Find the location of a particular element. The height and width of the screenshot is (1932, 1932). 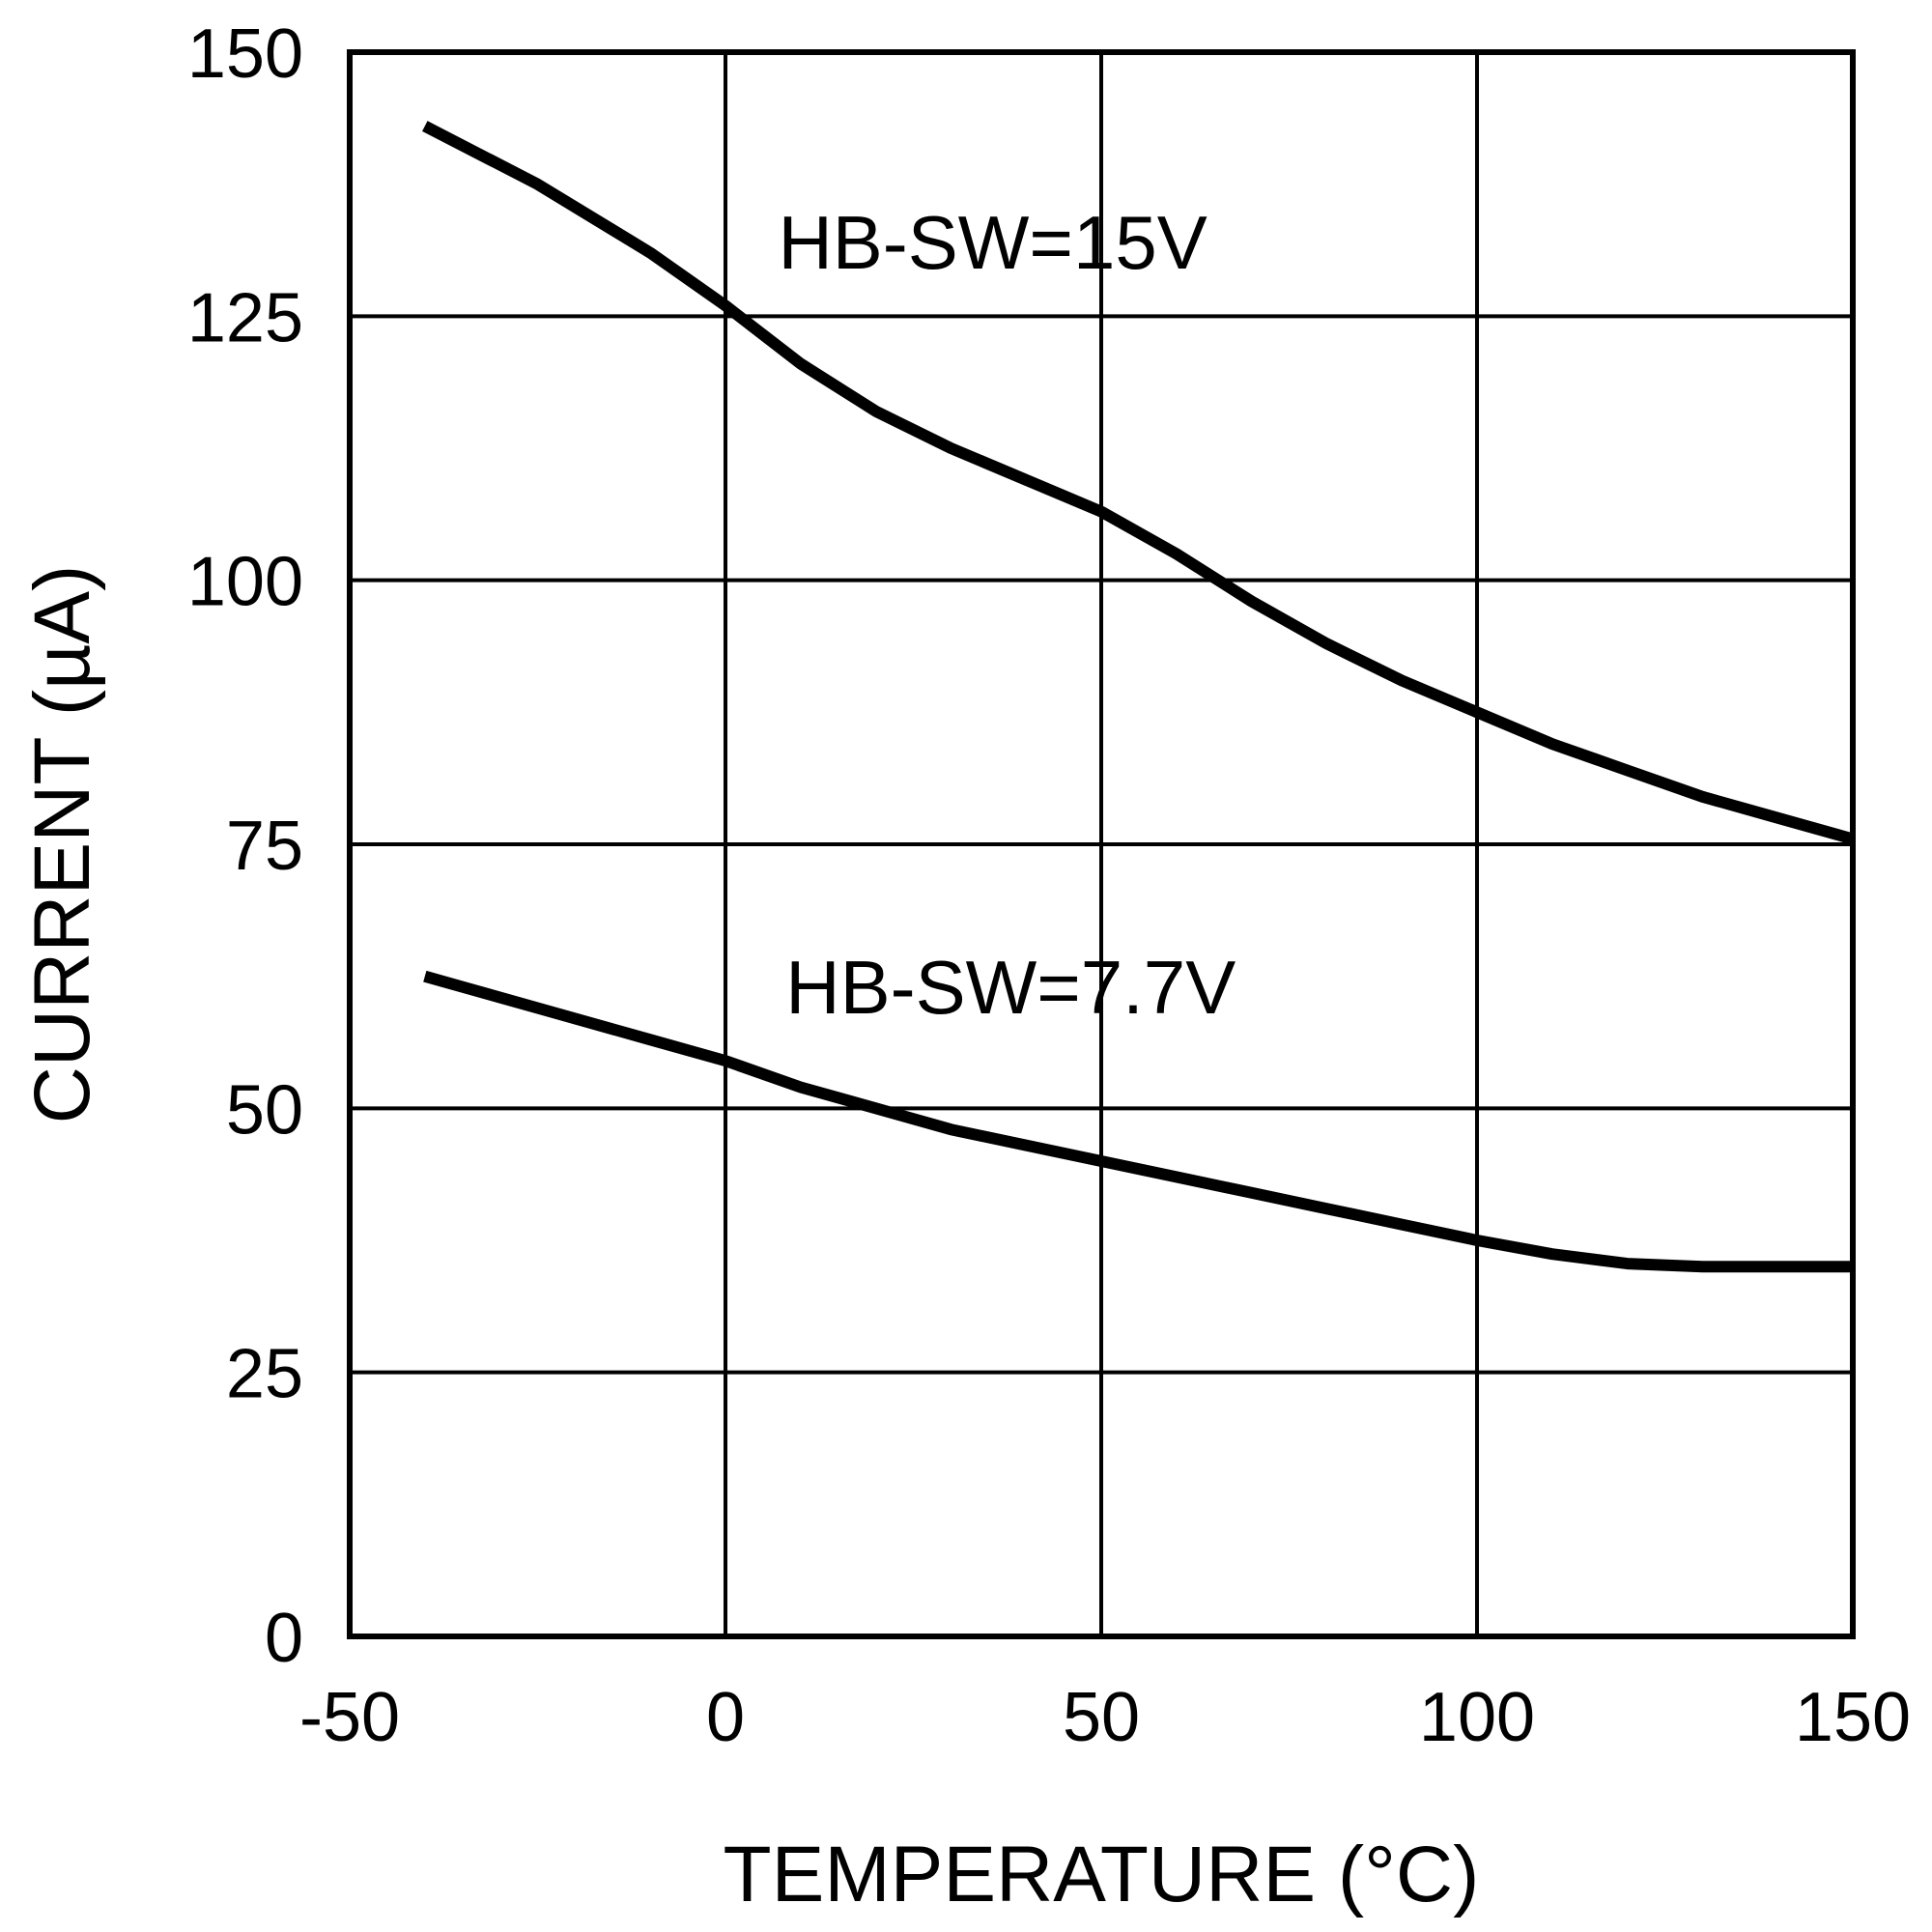

x-tick-label: 50 is located at coordinates (1101, 1717).